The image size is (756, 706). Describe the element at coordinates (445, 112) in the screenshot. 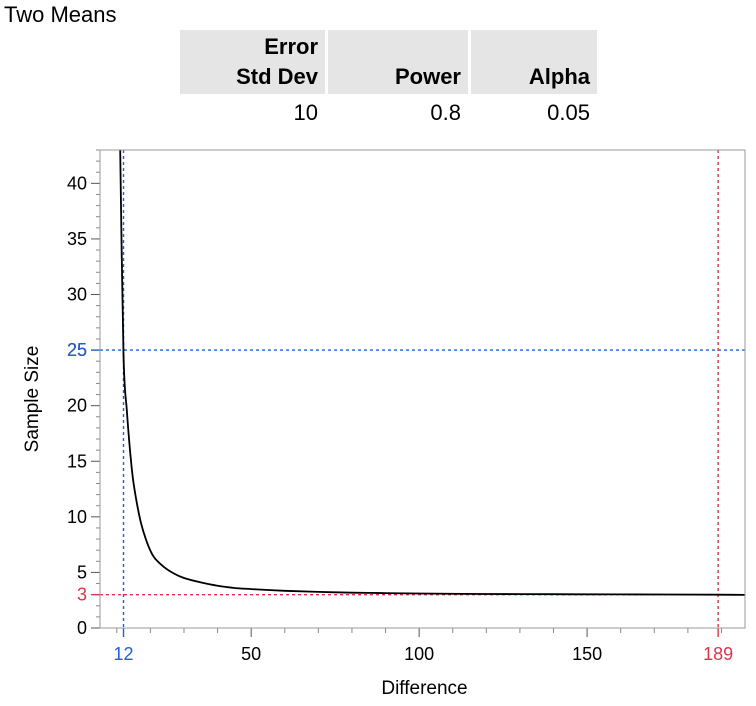

I see `value-power: 0.8` at that location.